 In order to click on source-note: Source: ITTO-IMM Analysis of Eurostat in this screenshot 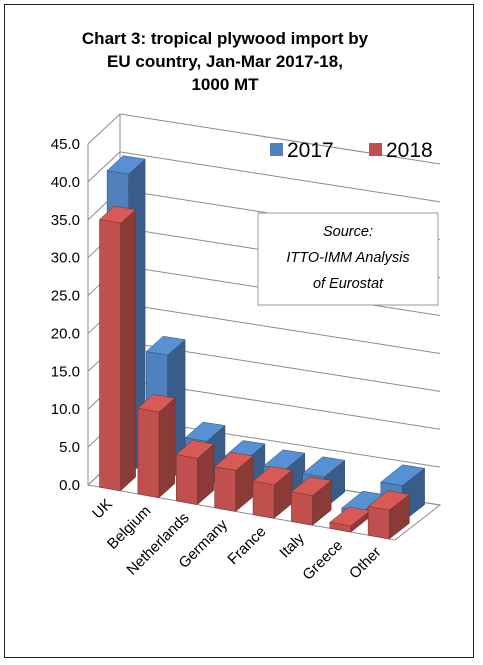, I will do `click(348, 259)`.